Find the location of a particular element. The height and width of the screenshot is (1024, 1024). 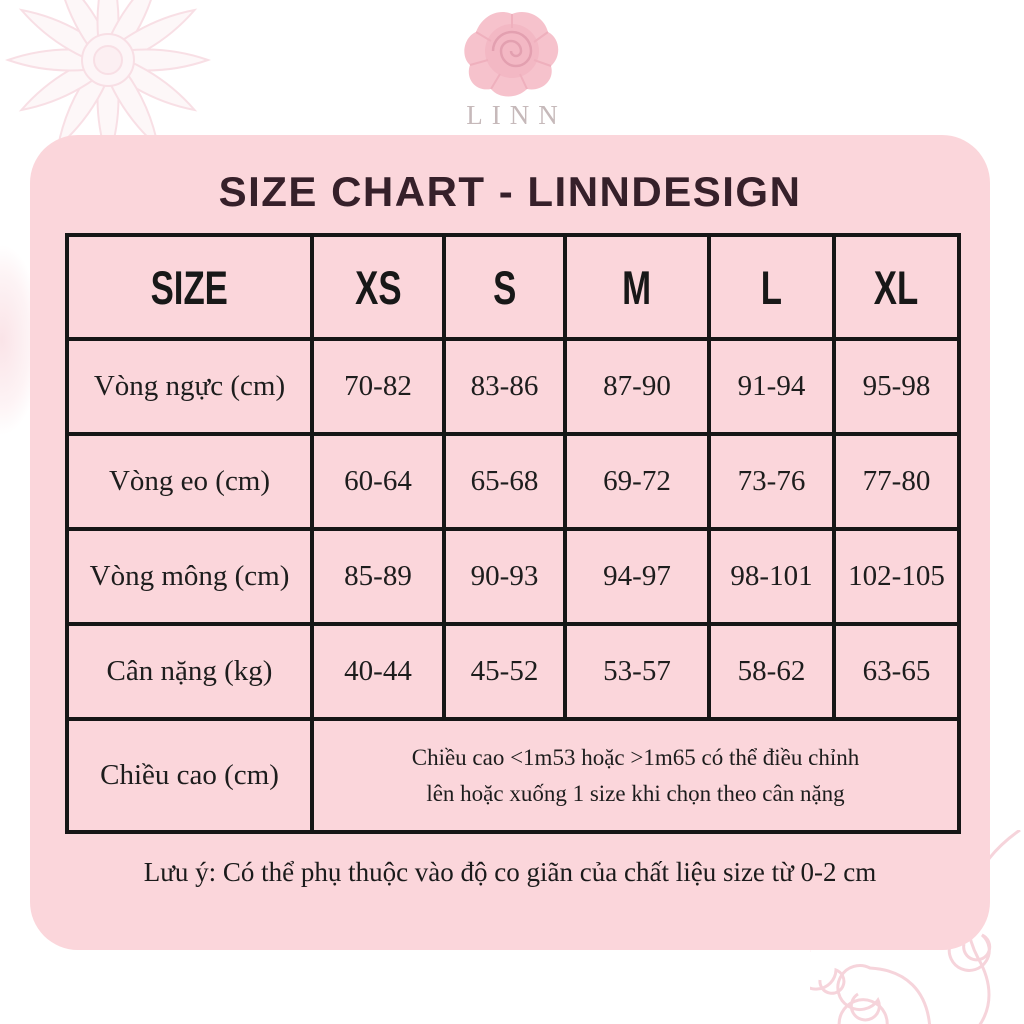

cell-value: 58-62 is located at coordinates (771, 671).